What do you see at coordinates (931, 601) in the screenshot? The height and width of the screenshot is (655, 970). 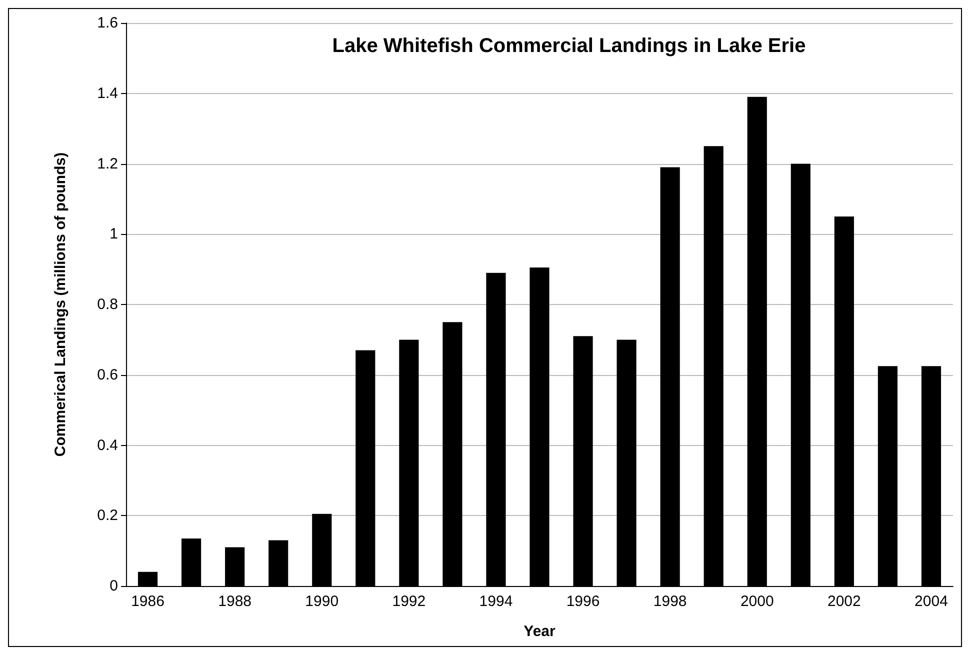 I see `x-tick-label: 2004` at bounding box center [931, 601].